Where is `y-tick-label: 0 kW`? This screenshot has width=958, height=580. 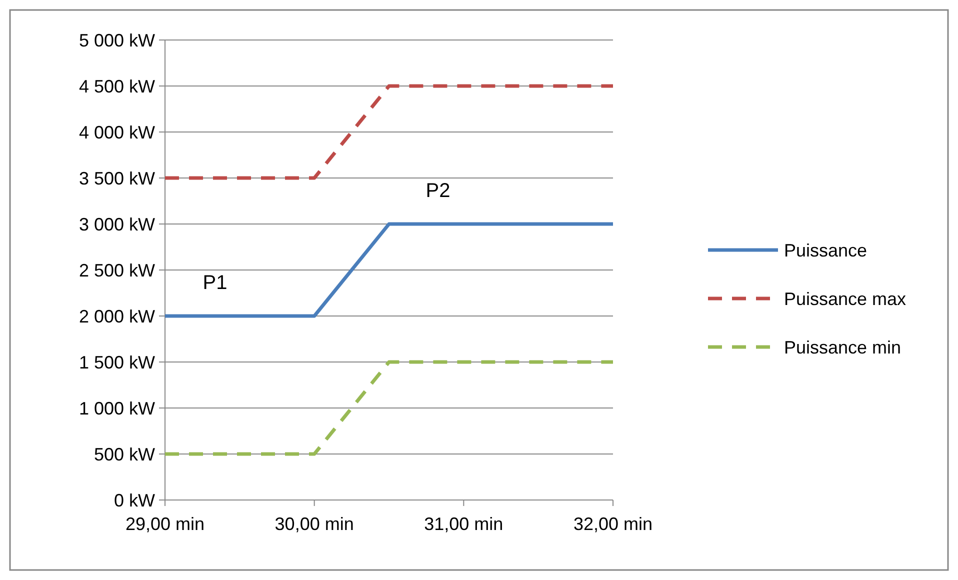 y-tick-label: 0 kW is located at coordinates (134, 500).